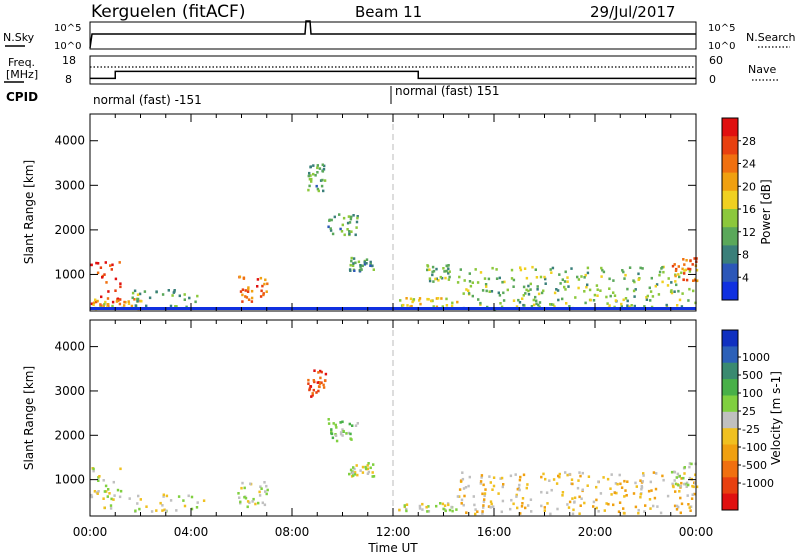 The image size is (800, 554). What do you see at coordinates (22, 74) in the screenshot?
I see `freq-unit: [MHz]` at bounding box center [22, 74].